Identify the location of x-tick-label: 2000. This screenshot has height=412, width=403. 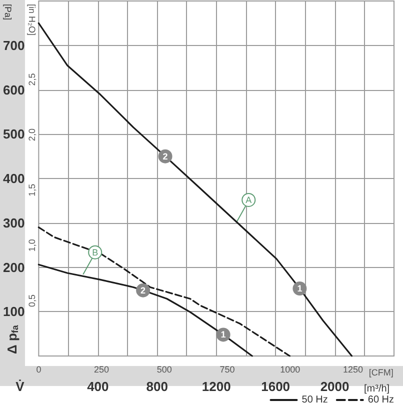
(335, 386).